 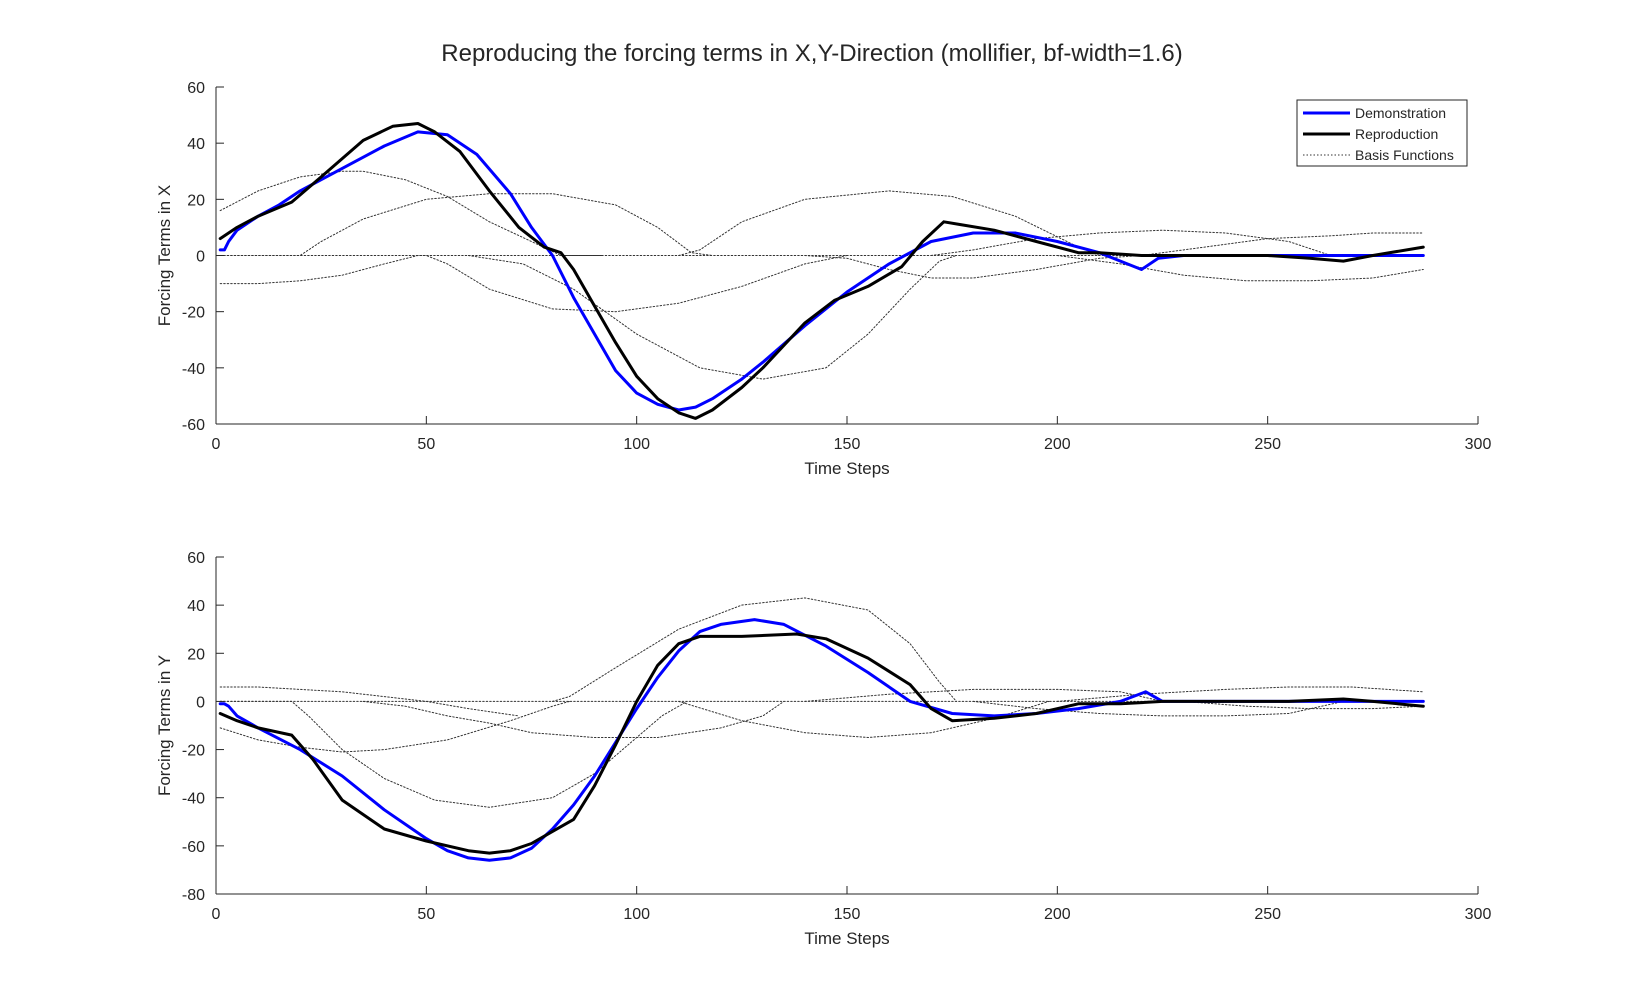 What do you see at coordinates (636, 444) in the screenshot?
I see `plot-x-x-tick-label: 100` at bounding box center [636, 444].